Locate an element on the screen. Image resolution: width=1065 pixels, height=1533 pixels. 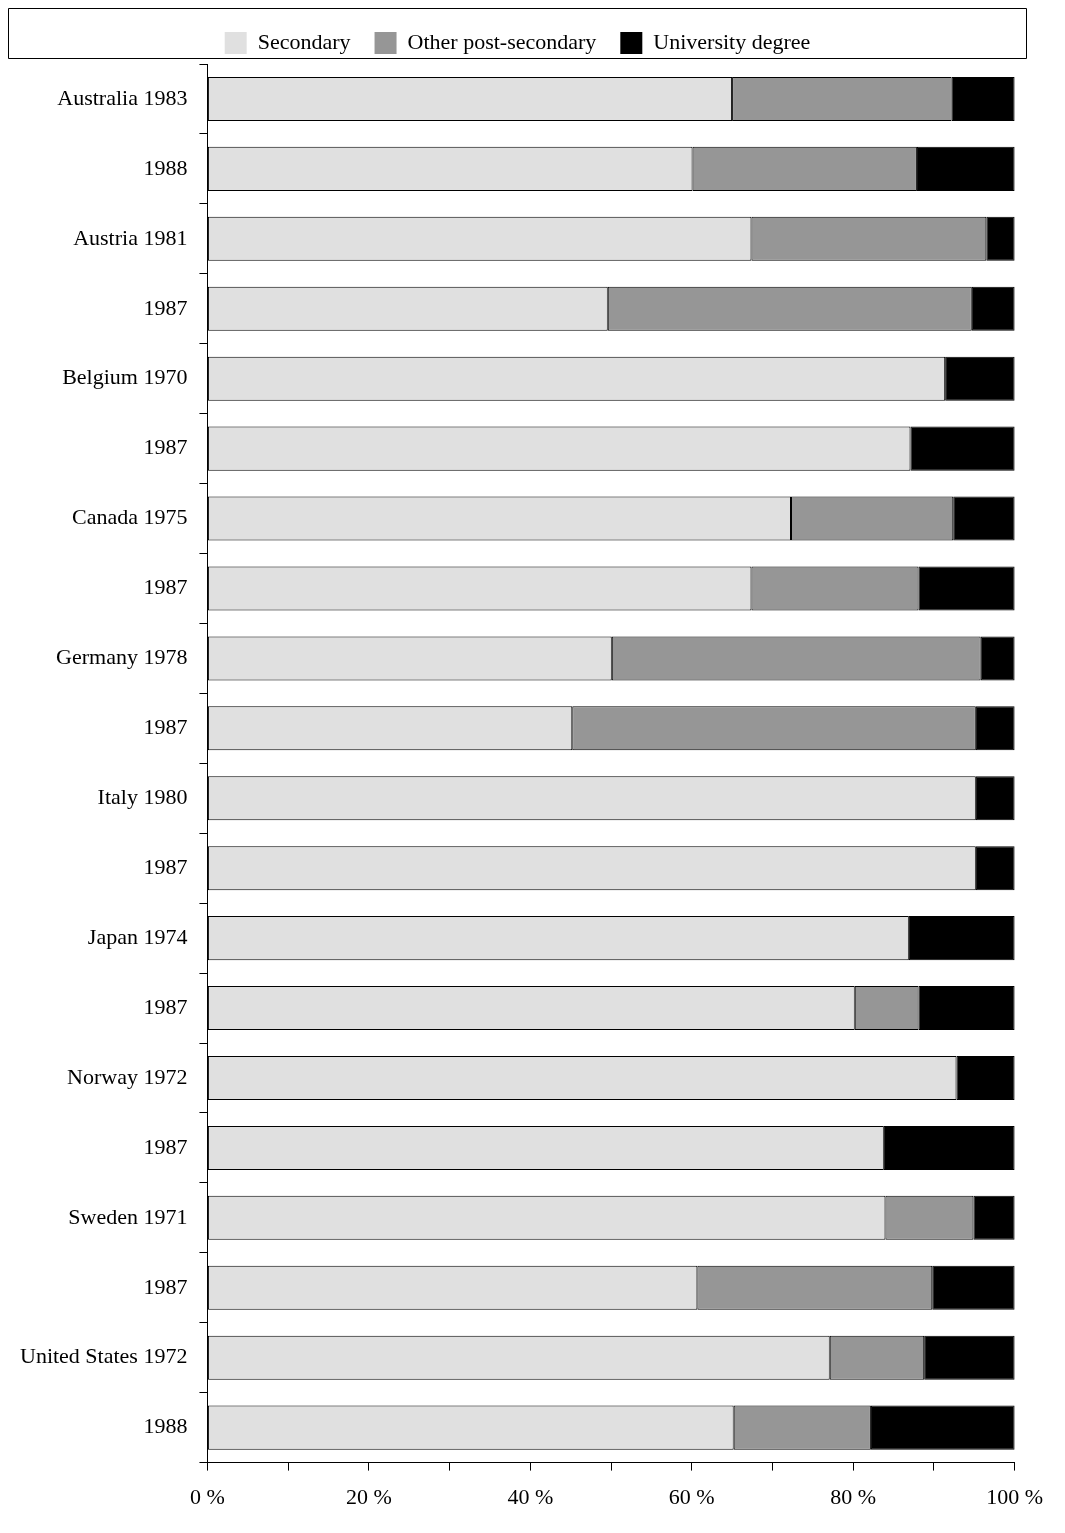
x-tick-label: 100 % is located at coordinates (1014, 1496).